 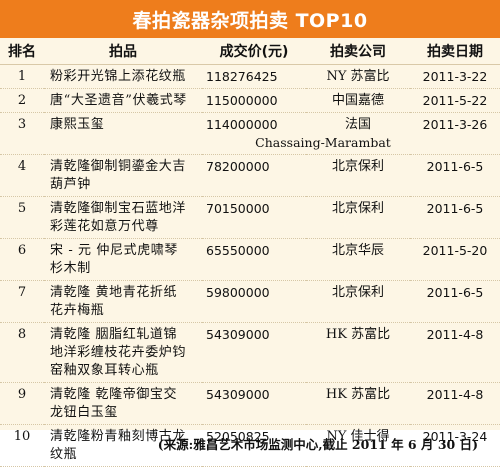 I want to click on cell-item: 康熙玉玺, so click(x=123, y=133).